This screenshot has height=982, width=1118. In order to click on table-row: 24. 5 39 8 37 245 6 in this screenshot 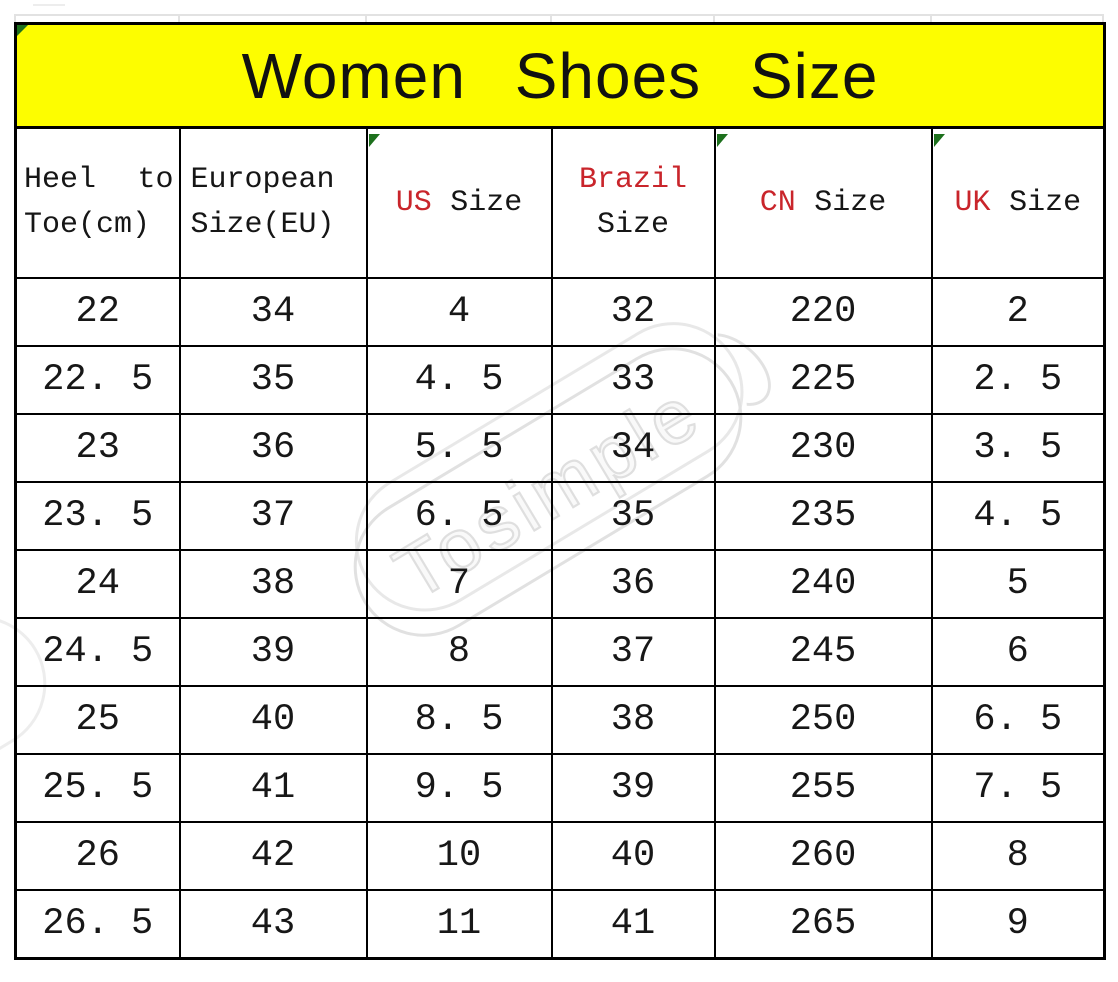, I will do `click(560, 652)`.